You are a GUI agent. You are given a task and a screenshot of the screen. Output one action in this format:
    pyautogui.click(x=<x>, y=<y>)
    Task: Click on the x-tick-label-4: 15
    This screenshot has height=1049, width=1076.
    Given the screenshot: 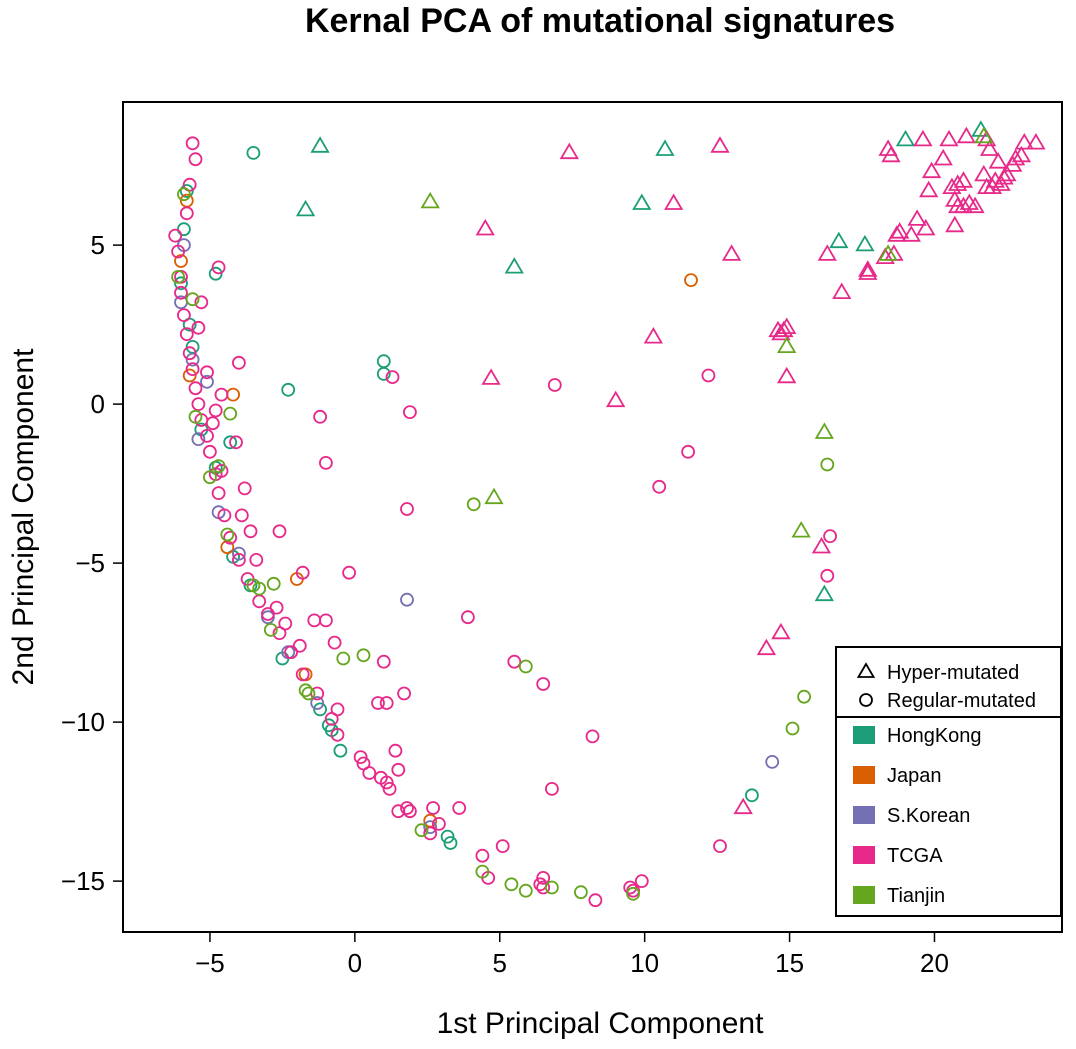 What is the action you would take?
    pyautogui.click(x=789, y=963)
    